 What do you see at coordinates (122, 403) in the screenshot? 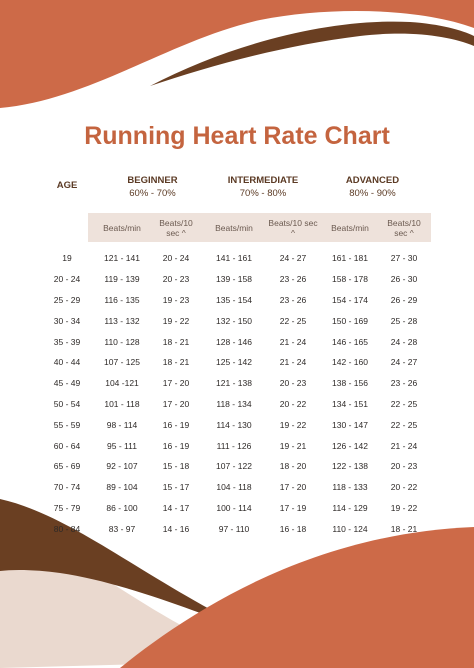
I see `beginner-bpm-cell: 101 - 118` at bounding box center [122, 403].